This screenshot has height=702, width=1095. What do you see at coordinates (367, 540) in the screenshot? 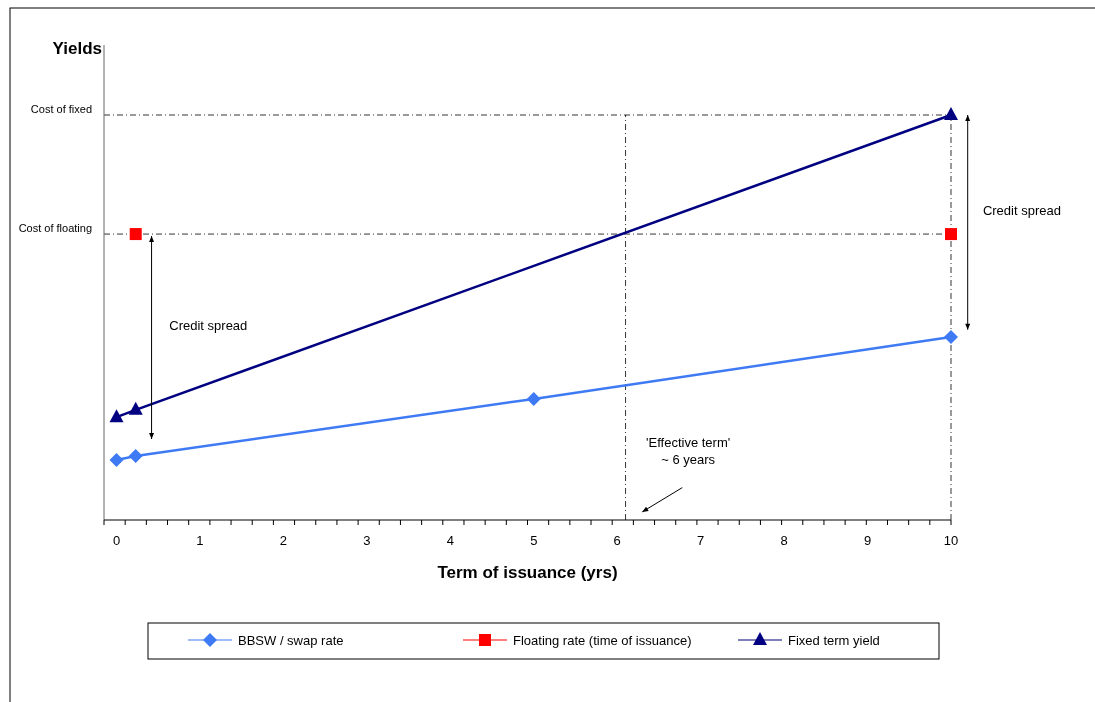
I see `x-tick-label: 3` at bounding box center [367, 540].